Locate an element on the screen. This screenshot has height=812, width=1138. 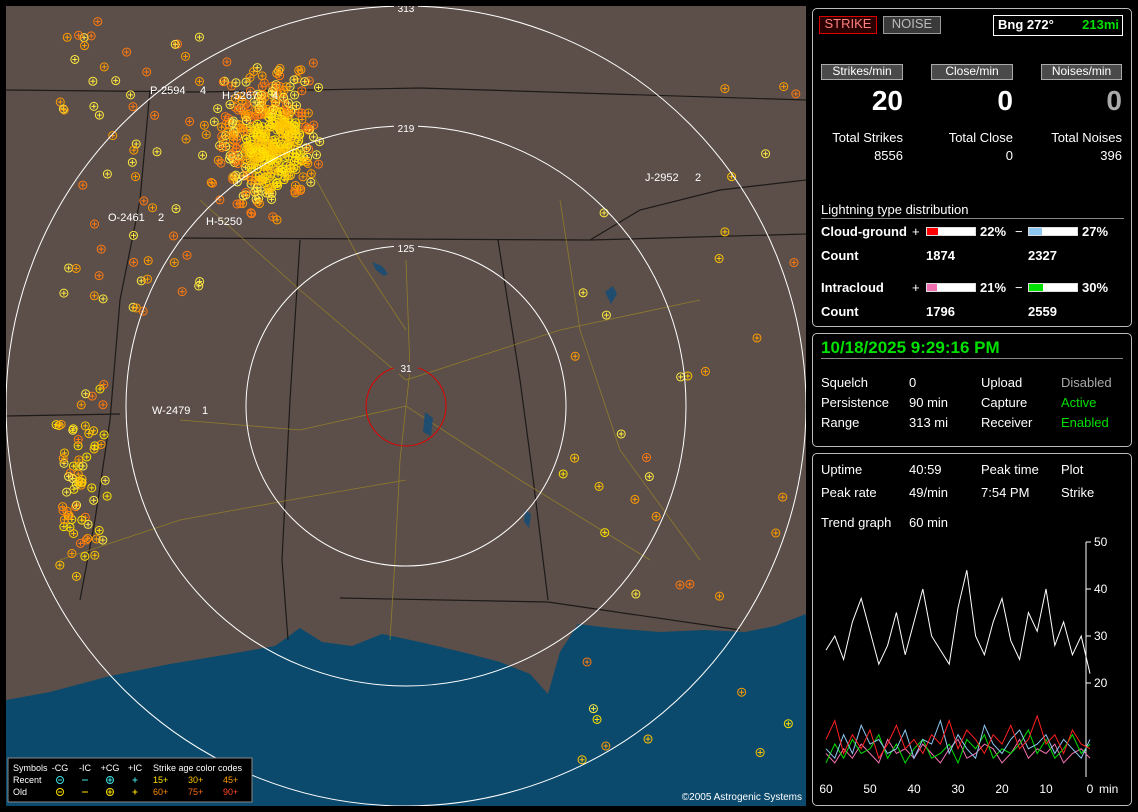
bearing-box is located at coordinates (1058, 25).